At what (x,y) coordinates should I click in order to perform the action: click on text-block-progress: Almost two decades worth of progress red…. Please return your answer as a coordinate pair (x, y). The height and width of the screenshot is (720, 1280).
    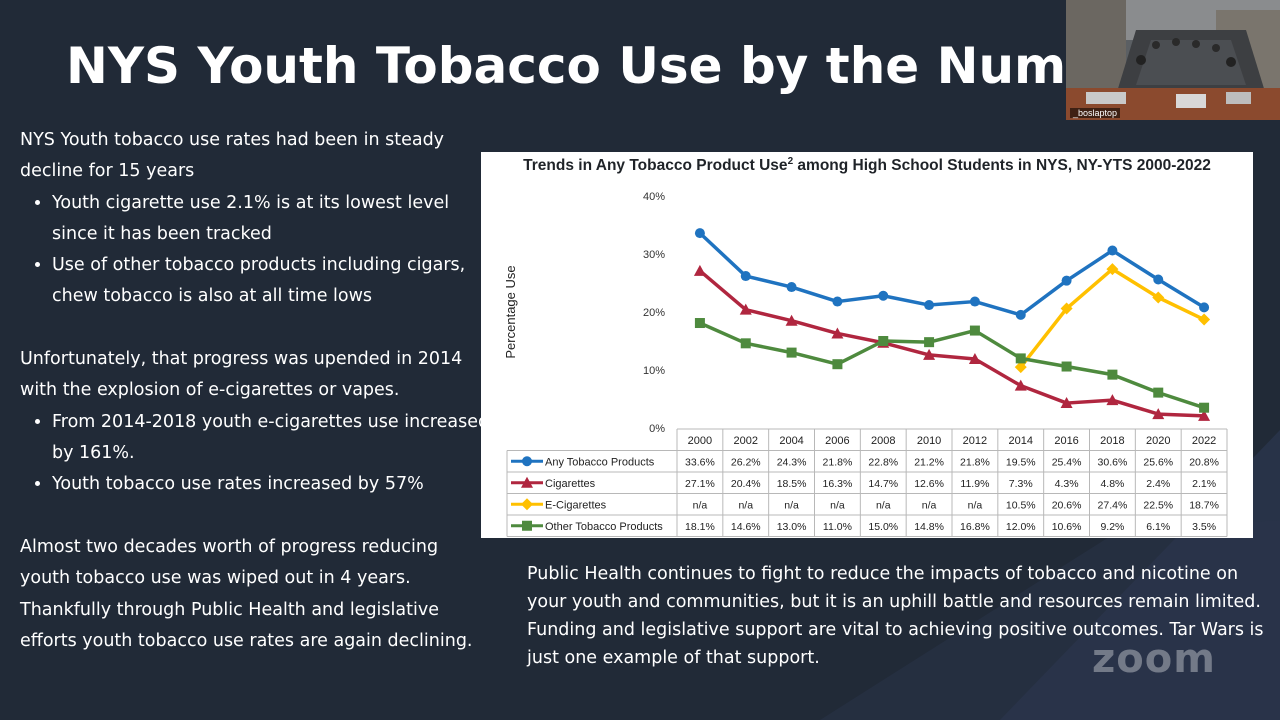
    Looking at the image, I should click on (250, 594).